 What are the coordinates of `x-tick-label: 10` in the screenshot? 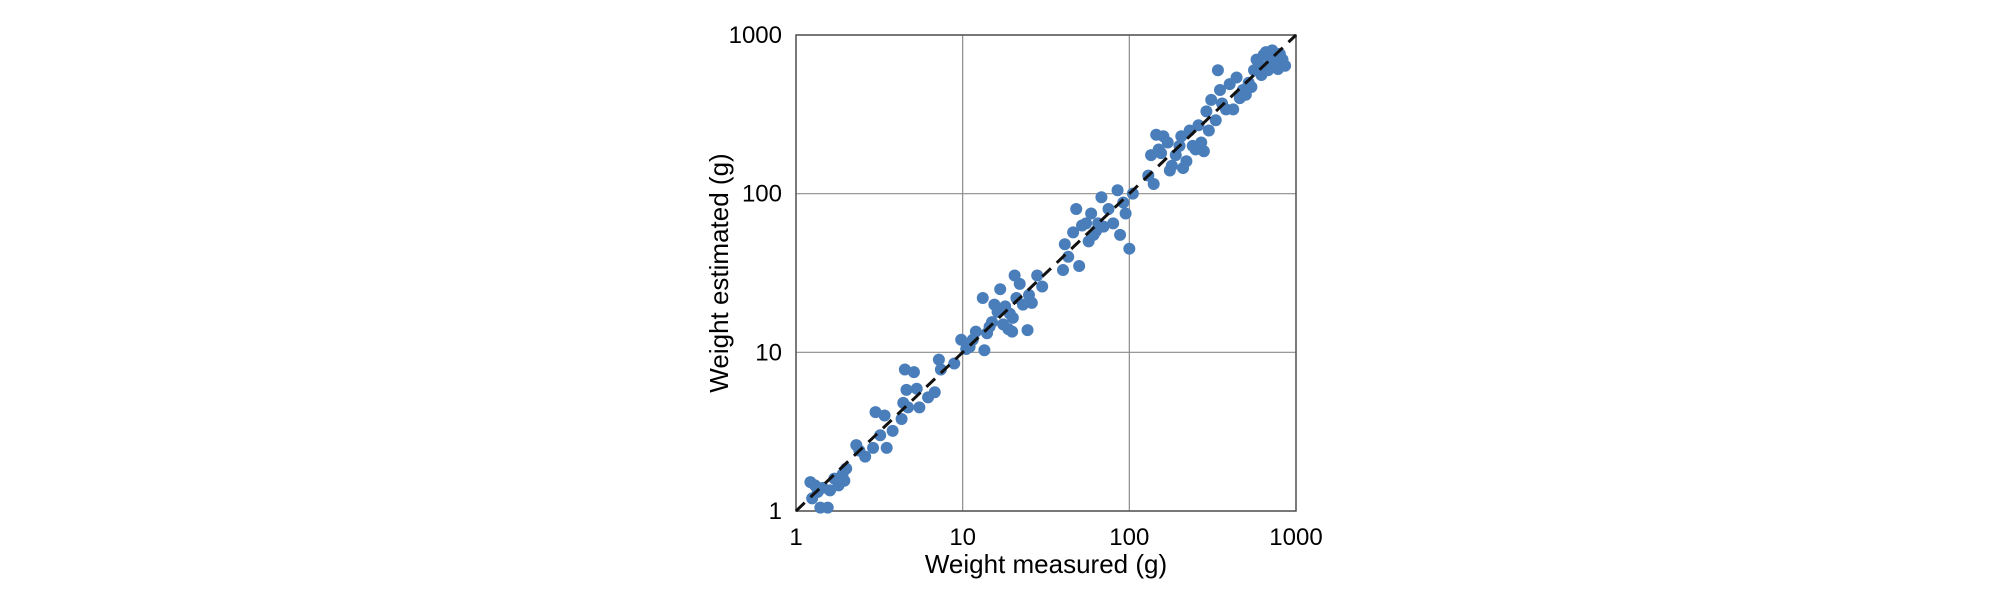 It's located at (962, 537).